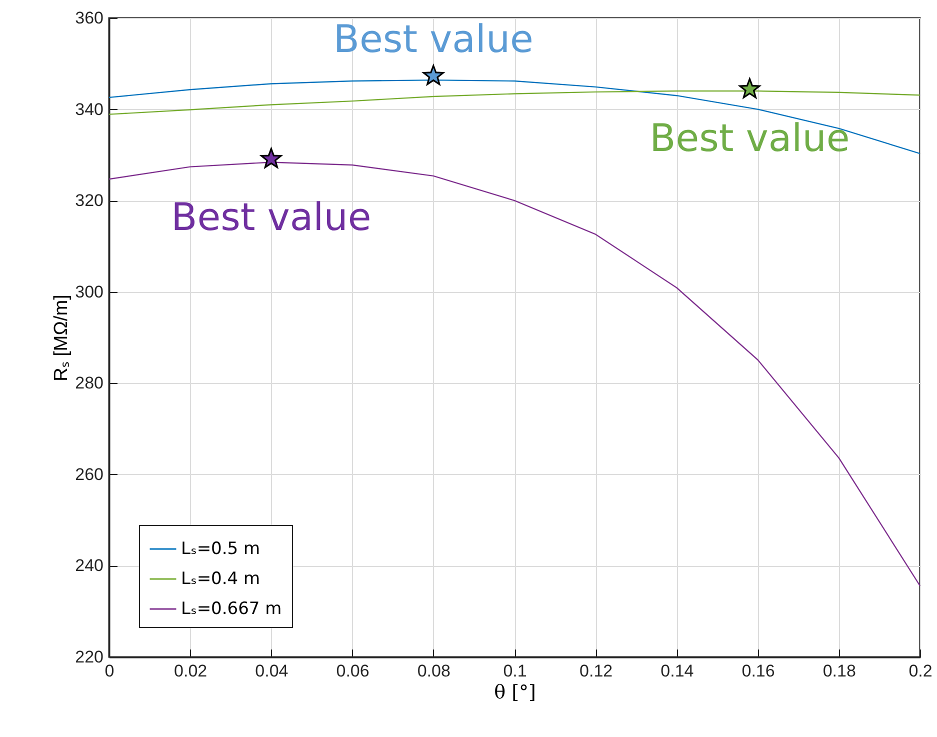 This screenshot has width=937, height=737. Describe the element at coordinates (515, 693) in the screenshot. I see `x-axis-title: θ [°]` at that location.